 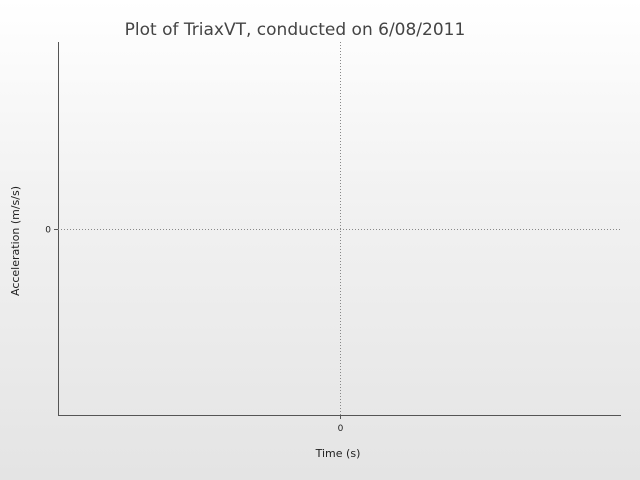 What do you see at coordinates (338, 453) in the screenshot?
I see `x-axis-label: Time (s)` at bounding box center [338, 453].